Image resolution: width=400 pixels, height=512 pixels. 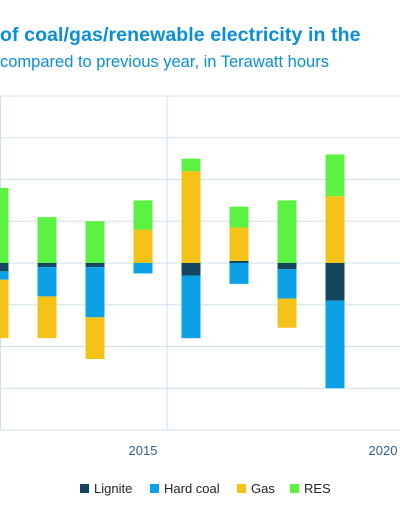 What do you see at coordinates (143, 215) in the screenshot?
I see `bar-res-2015` at bounding box center [143, 215].